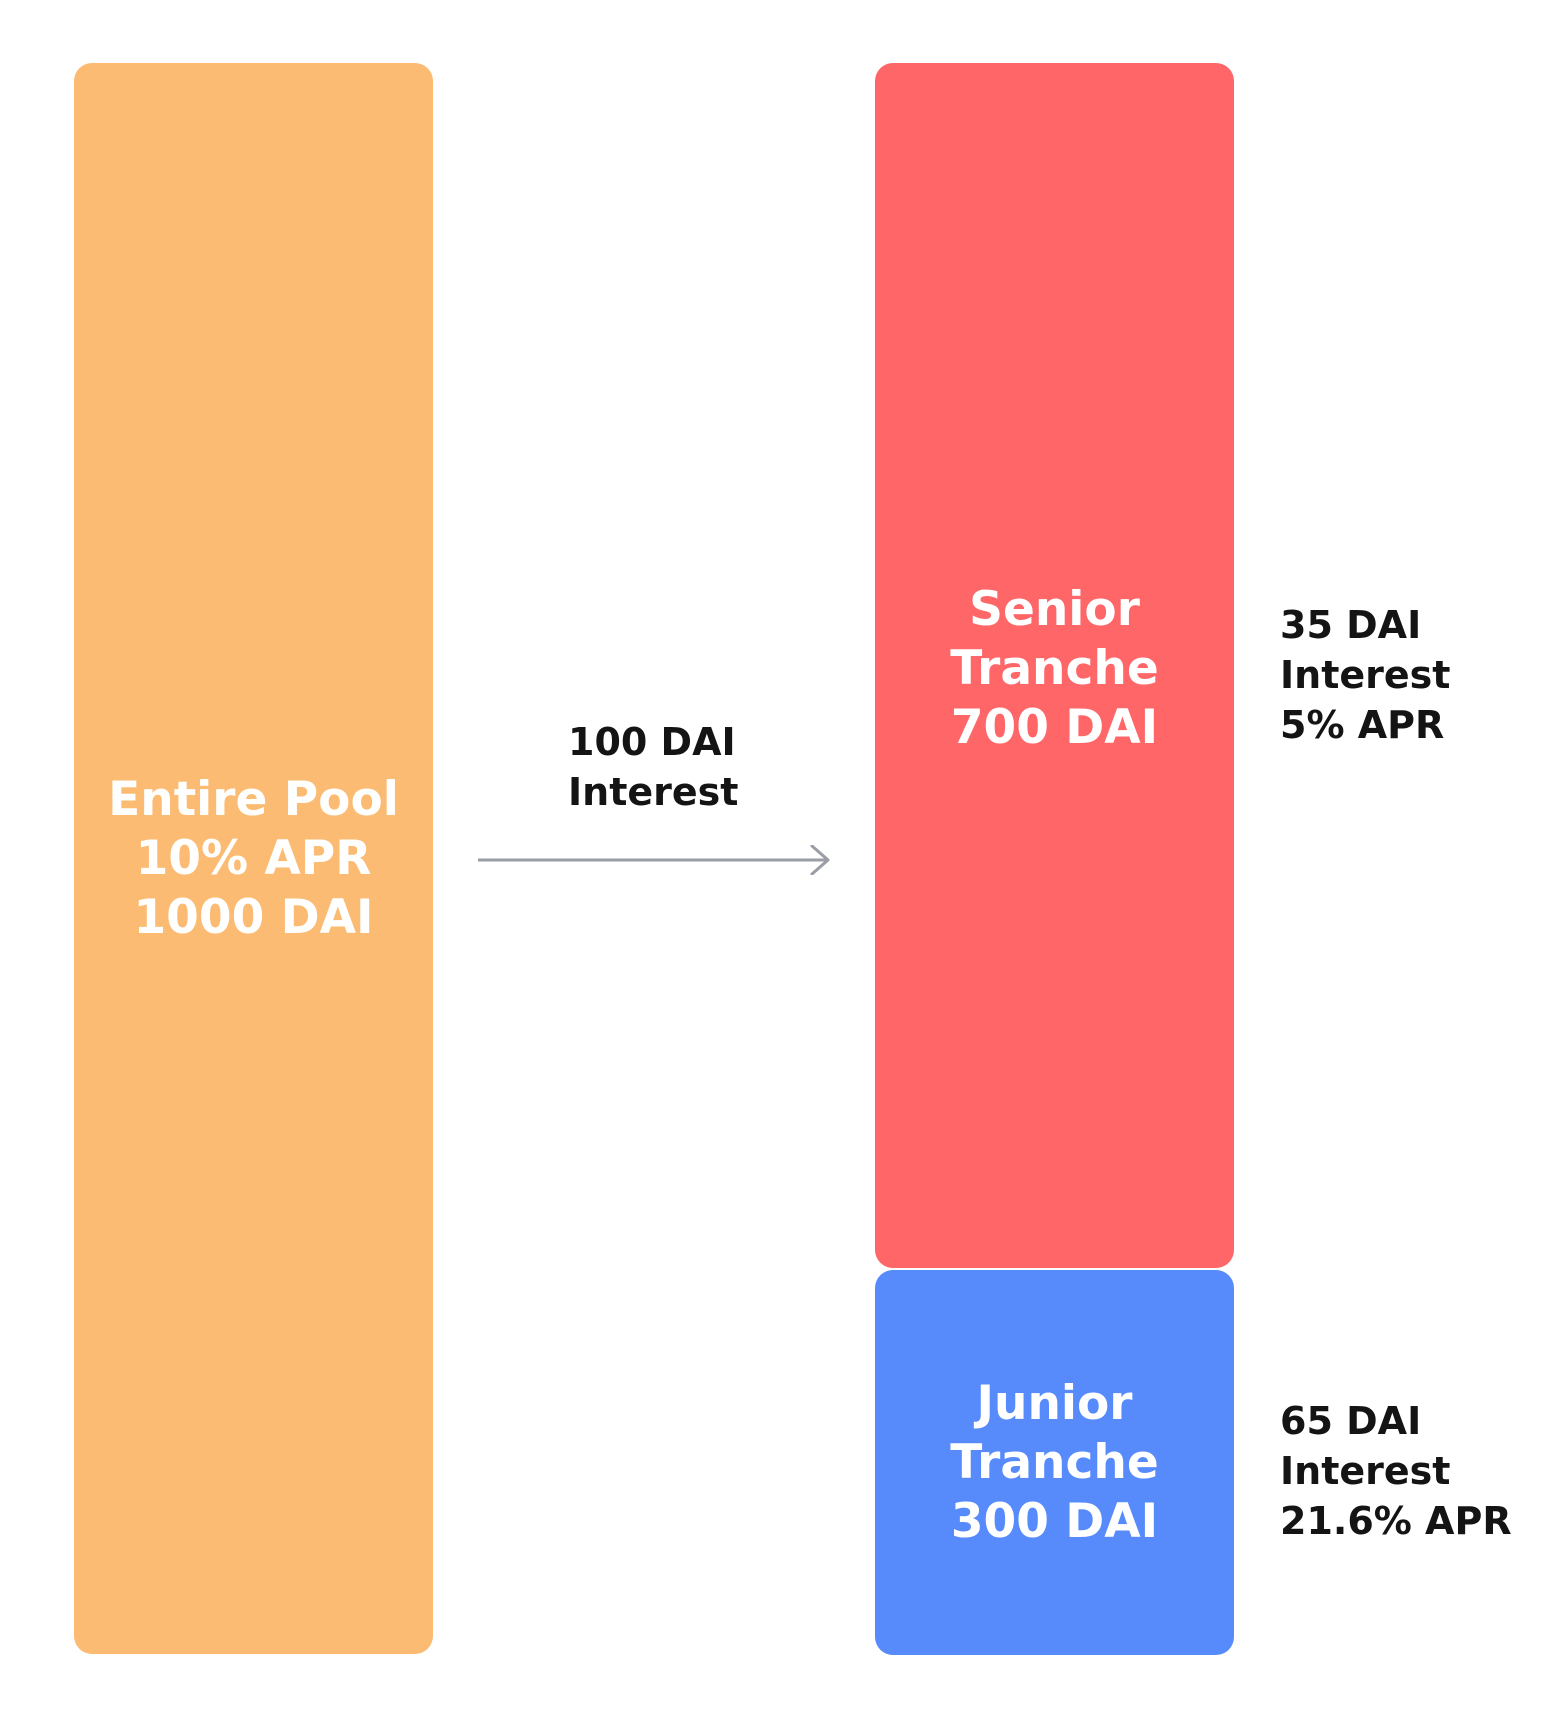 Image resolution: width=1541 pixels, height=1729 pixels. I want to click on junior-amount: 300 DAI, so click(1054, 1521).